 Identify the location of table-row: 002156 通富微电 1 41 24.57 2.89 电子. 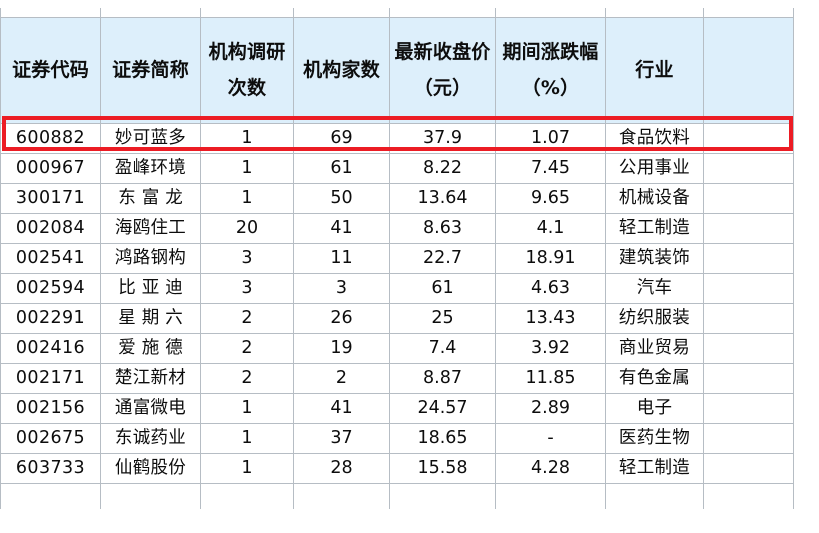
(397, 408).